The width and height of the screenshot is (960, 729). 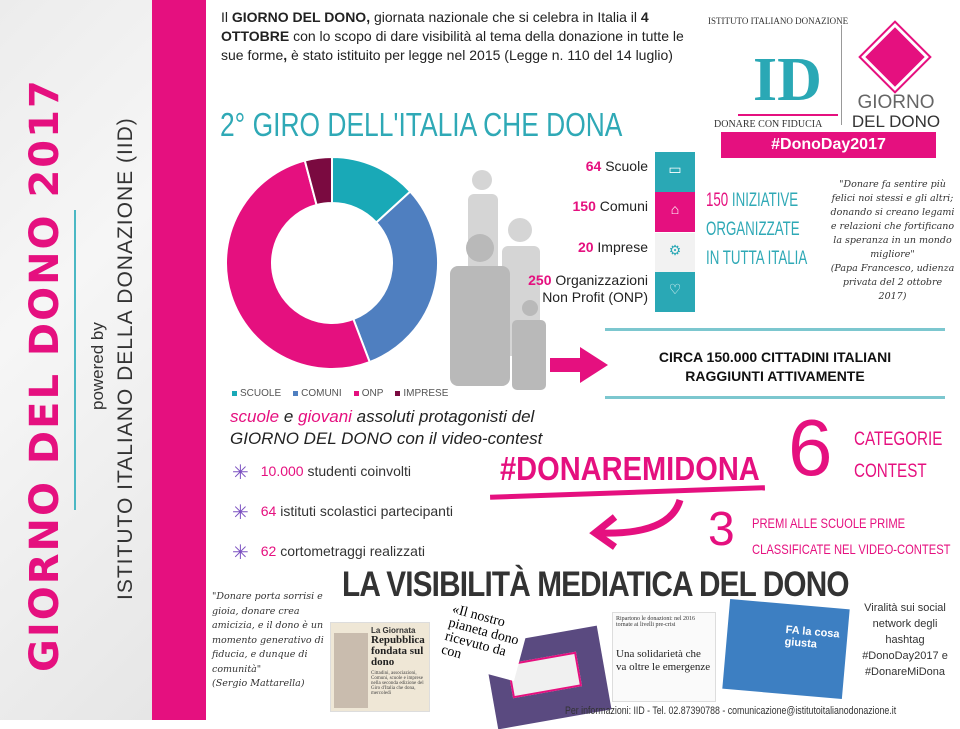 What do you see at coordinates (97, 366) in the screenshot?
I see `powered-by: powered by` at bounding box center [97, 366].